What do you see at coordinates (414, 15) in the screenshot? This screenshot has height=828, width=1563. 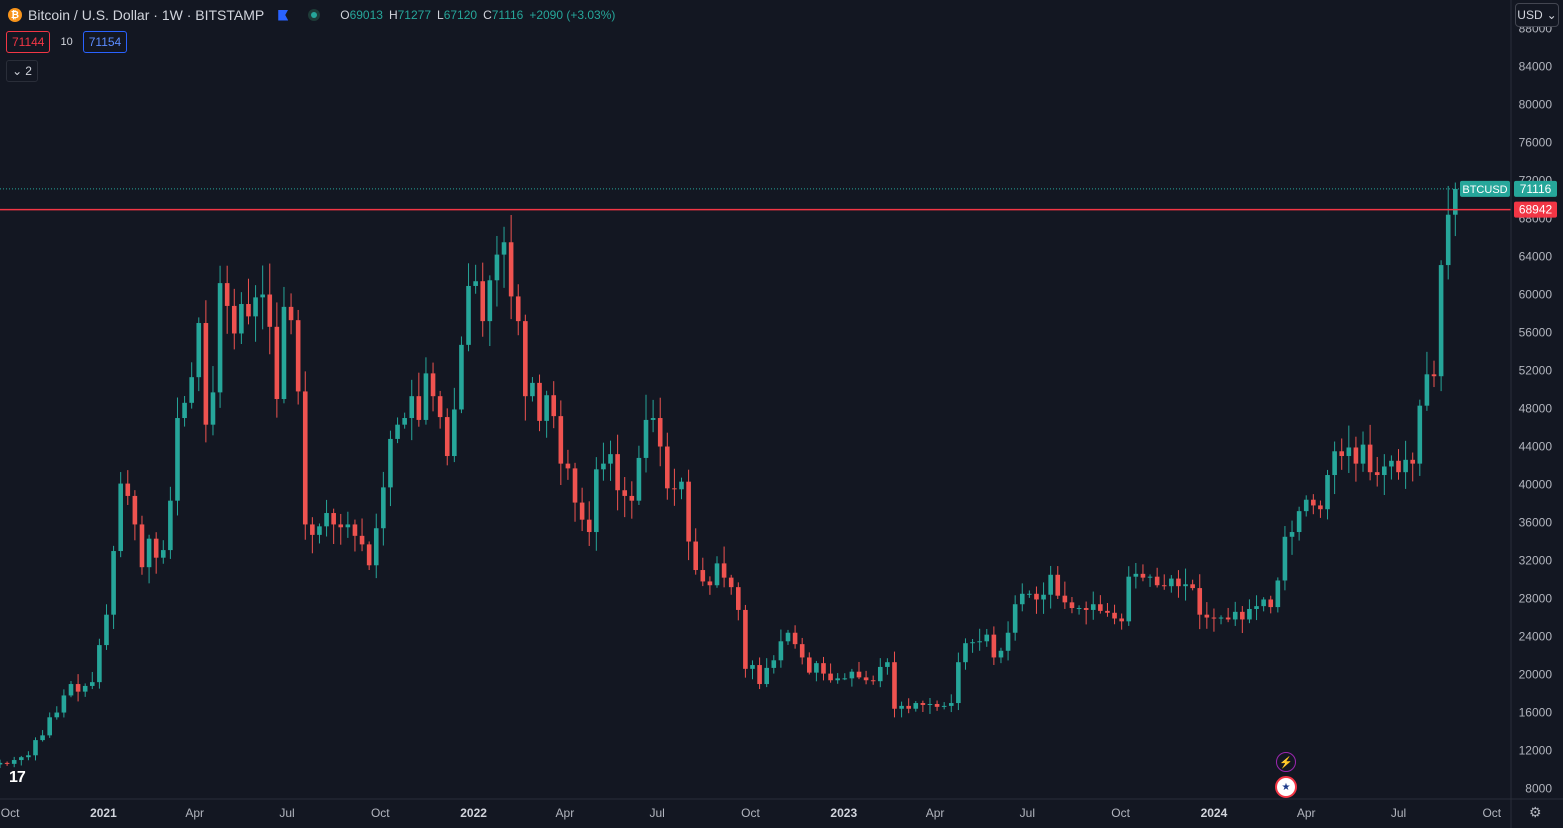 I see `high-value: 71277` at bounding box center [414, 15].